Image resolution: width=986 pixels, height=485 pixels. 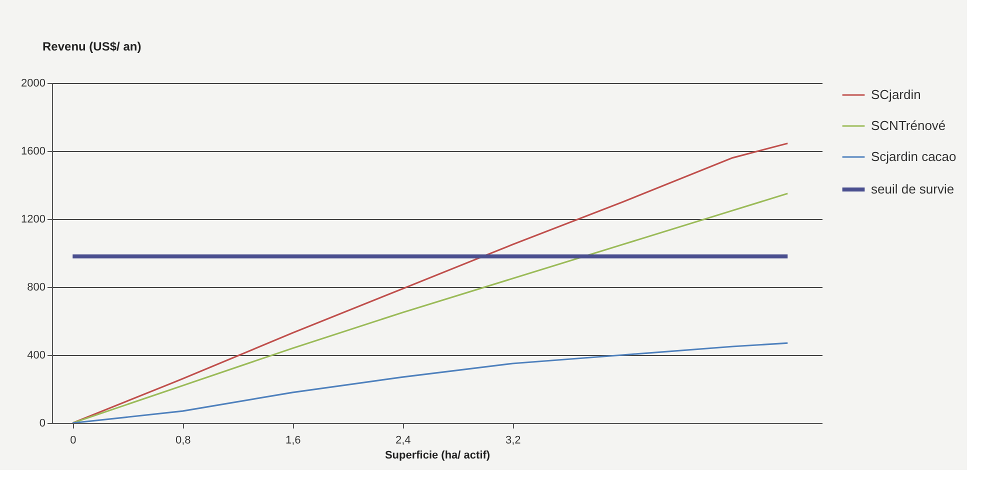 What do you see at coordinates (513, 440) in the screenshot?
I see `x-tick-label: 3,2` at bounding box center [513, 440].